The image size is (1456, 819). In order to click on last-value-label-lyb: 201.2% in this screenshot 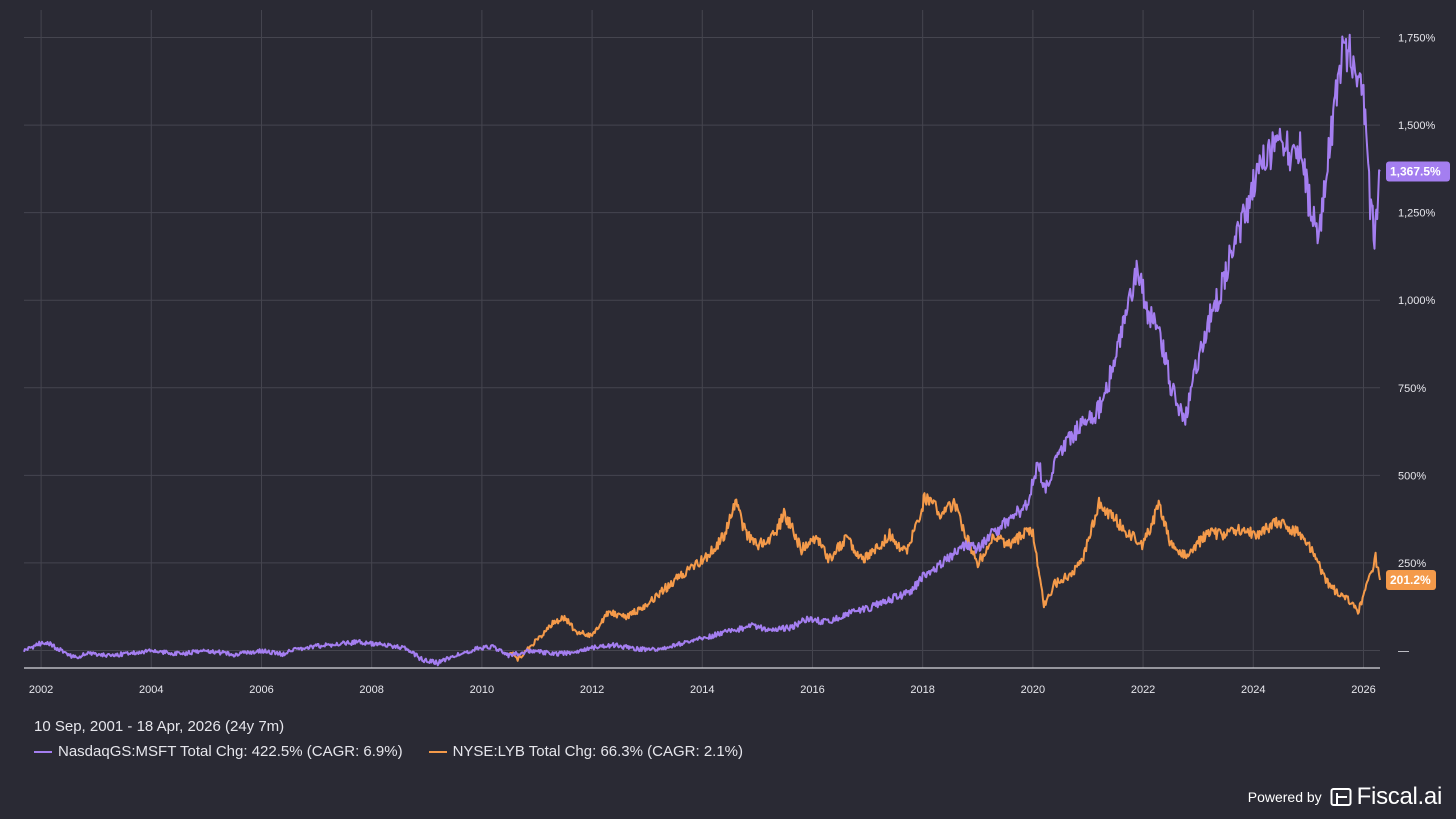, I will do `click(1410, 580)`.